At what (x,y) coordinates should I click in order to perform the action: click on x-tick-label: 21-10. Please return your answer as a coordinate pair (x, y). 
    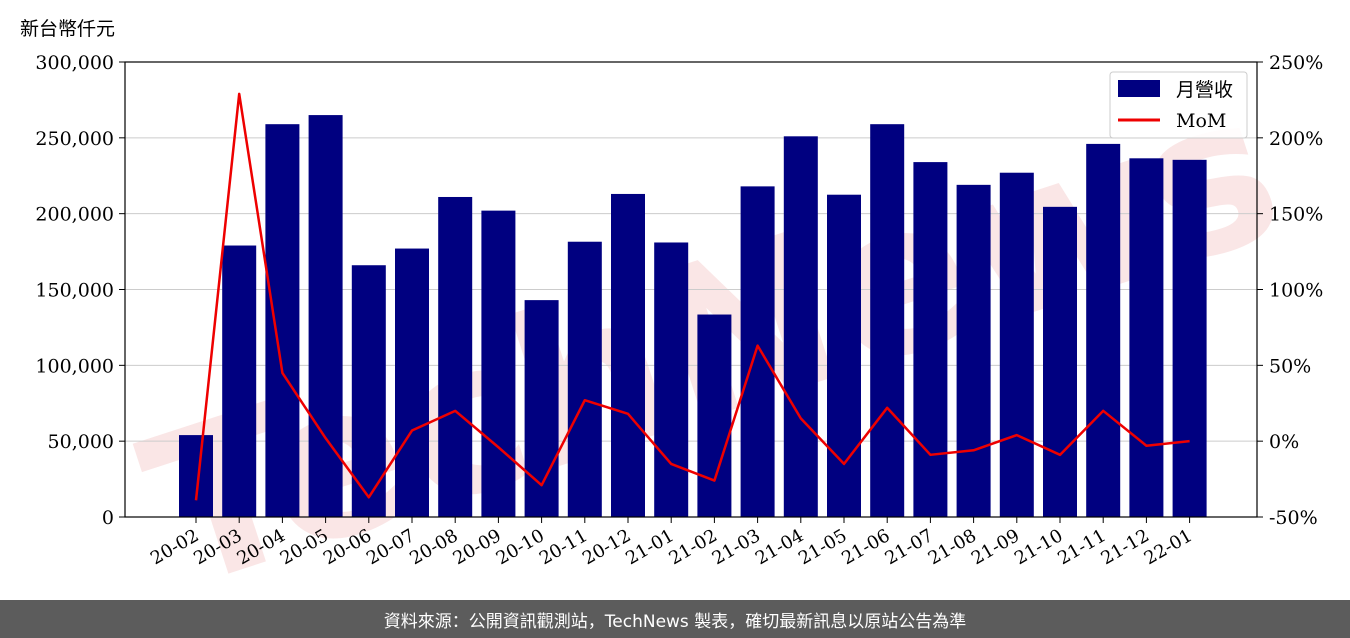
    Looking at the image, I should click on (1038, 547).